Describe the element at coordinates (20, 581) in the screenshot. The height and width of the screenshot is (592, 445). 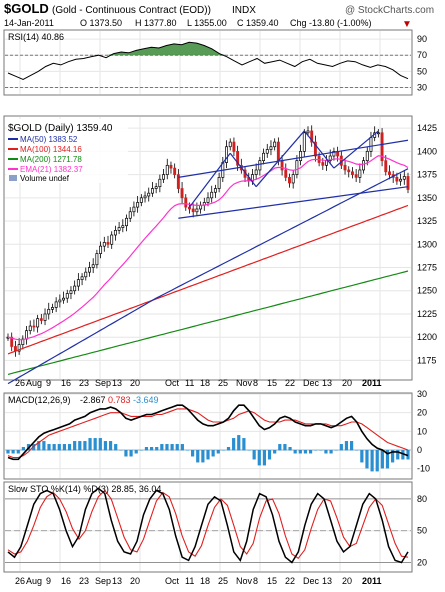
I see `x-axis-label: 26` at that location.